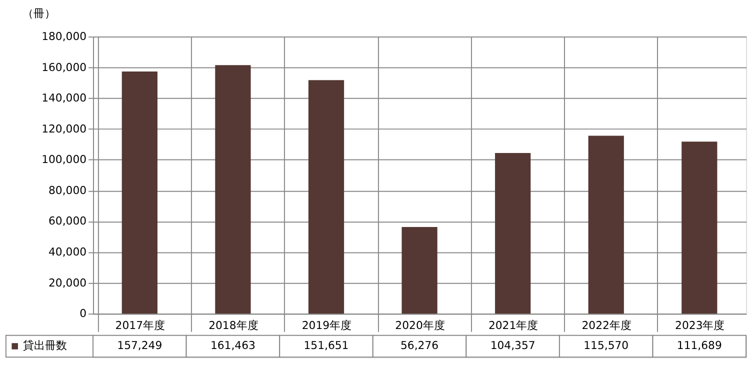  What do you see at coordinates (606, 345) in the screenshot?
I see `data-label: 115,570` at bounding box center [606, 345].